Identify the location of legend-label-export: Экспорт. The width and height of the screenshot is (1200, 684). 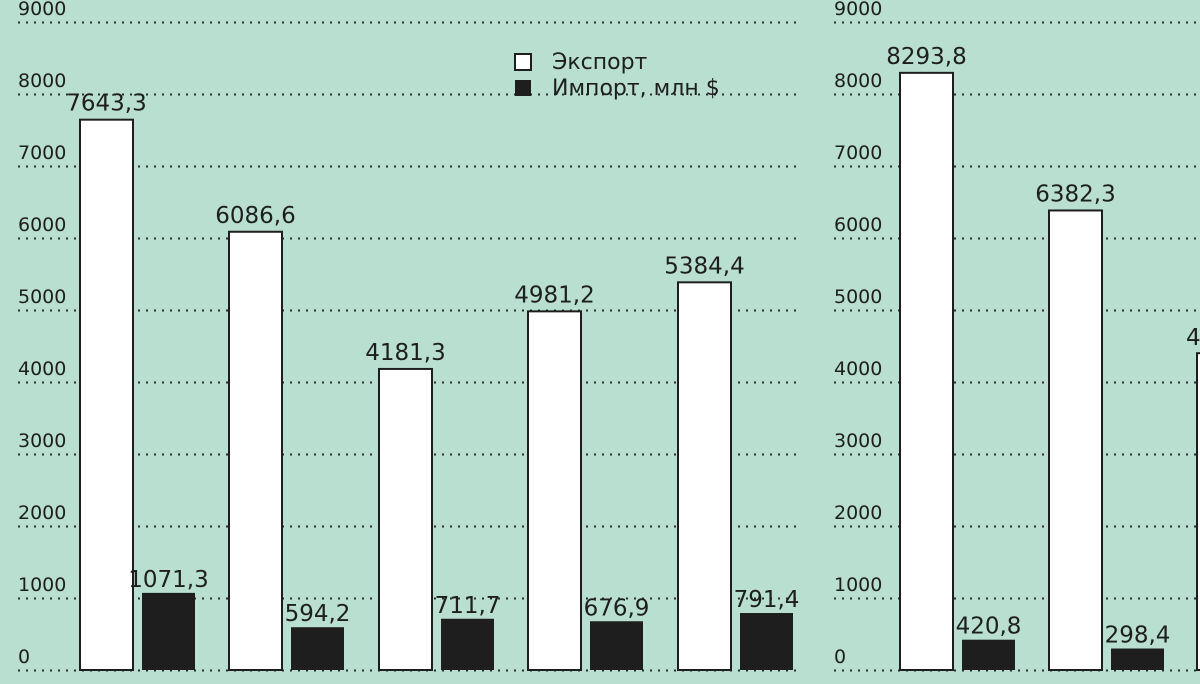
(600, 62).